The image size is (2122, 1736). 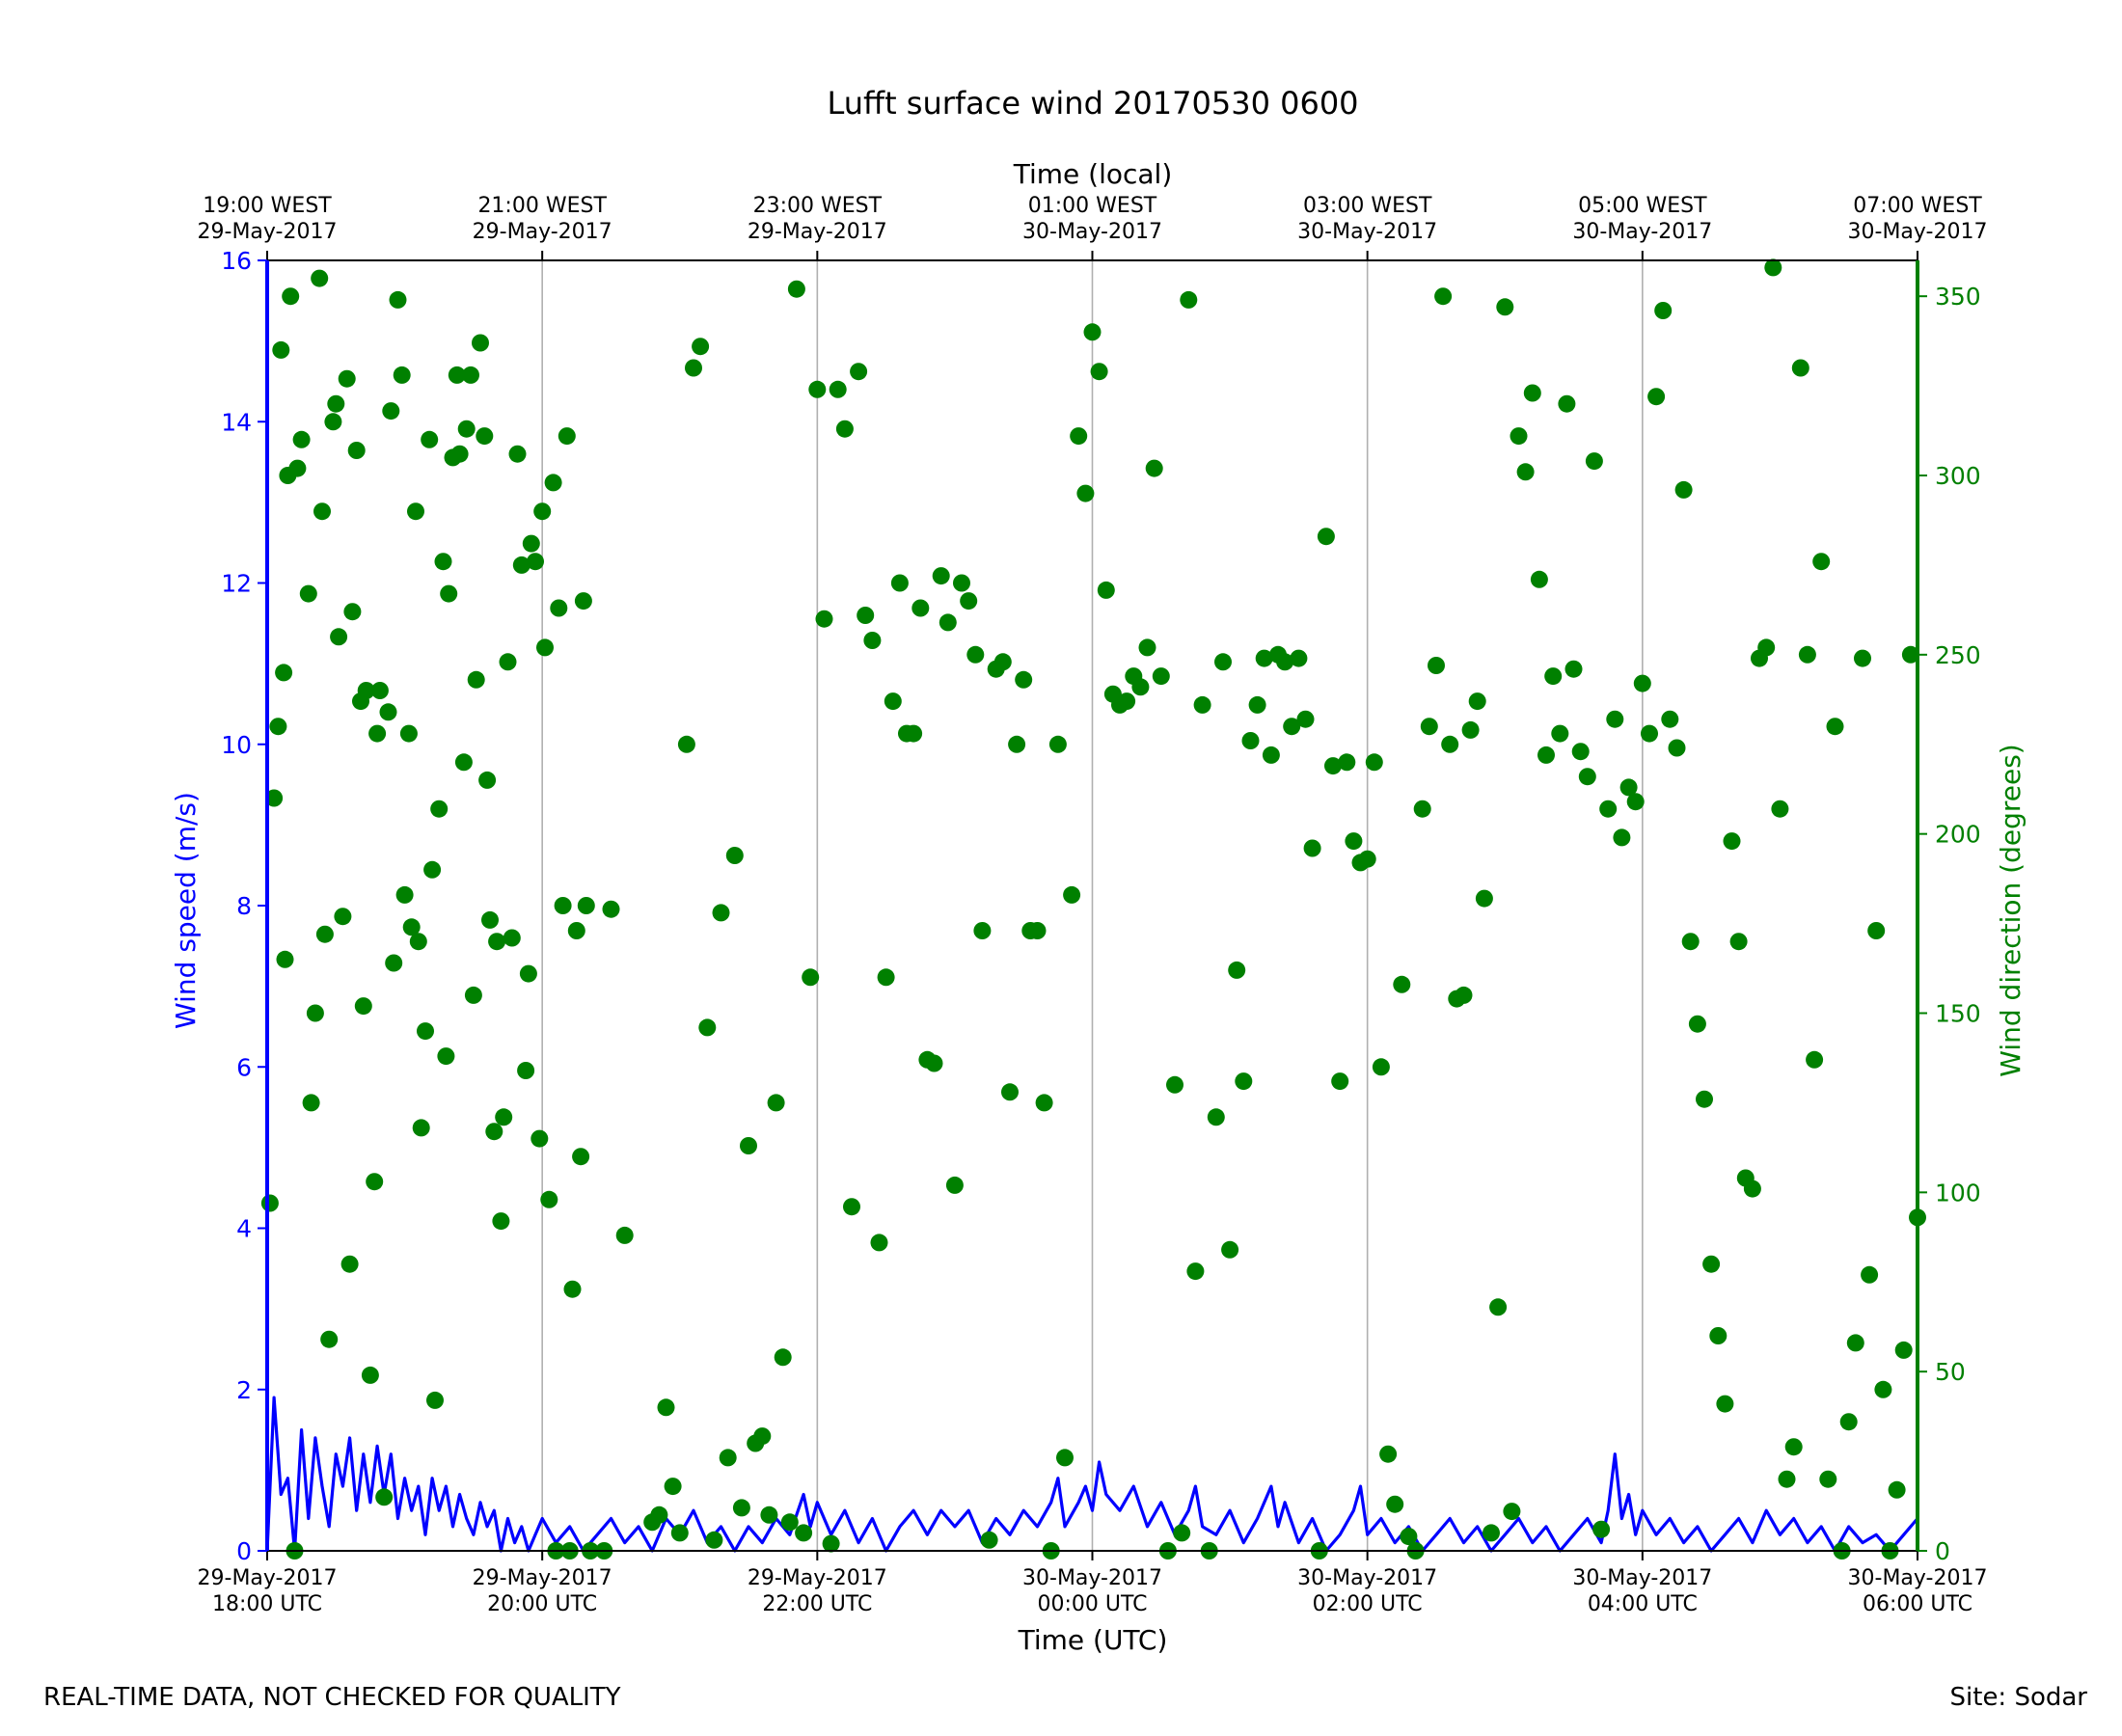 What do you see at coordinates (1958, 835) in the screenshot?
I see `y2-tick-label: 200` at bounding box center [1958, 835].